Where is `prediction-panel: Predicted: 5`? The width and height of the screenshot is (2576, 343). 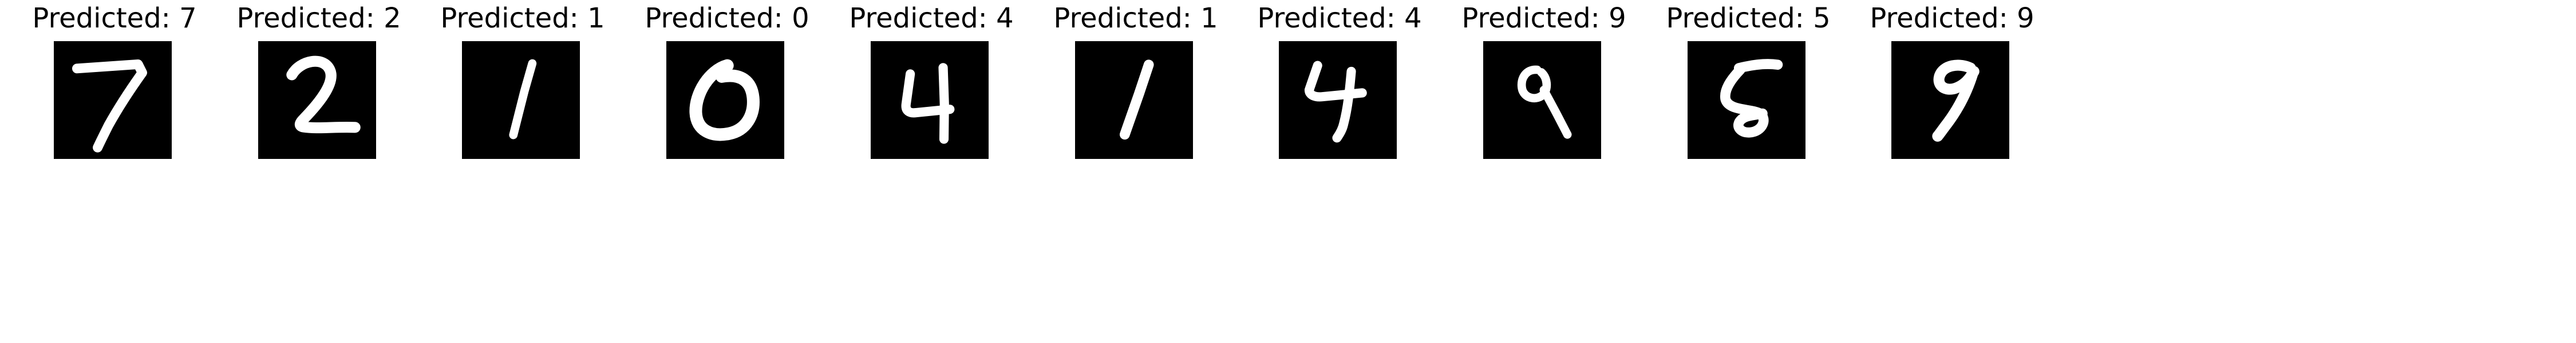
prediction-panel: Predicted: 5 is located at coordinates (1748, 83).